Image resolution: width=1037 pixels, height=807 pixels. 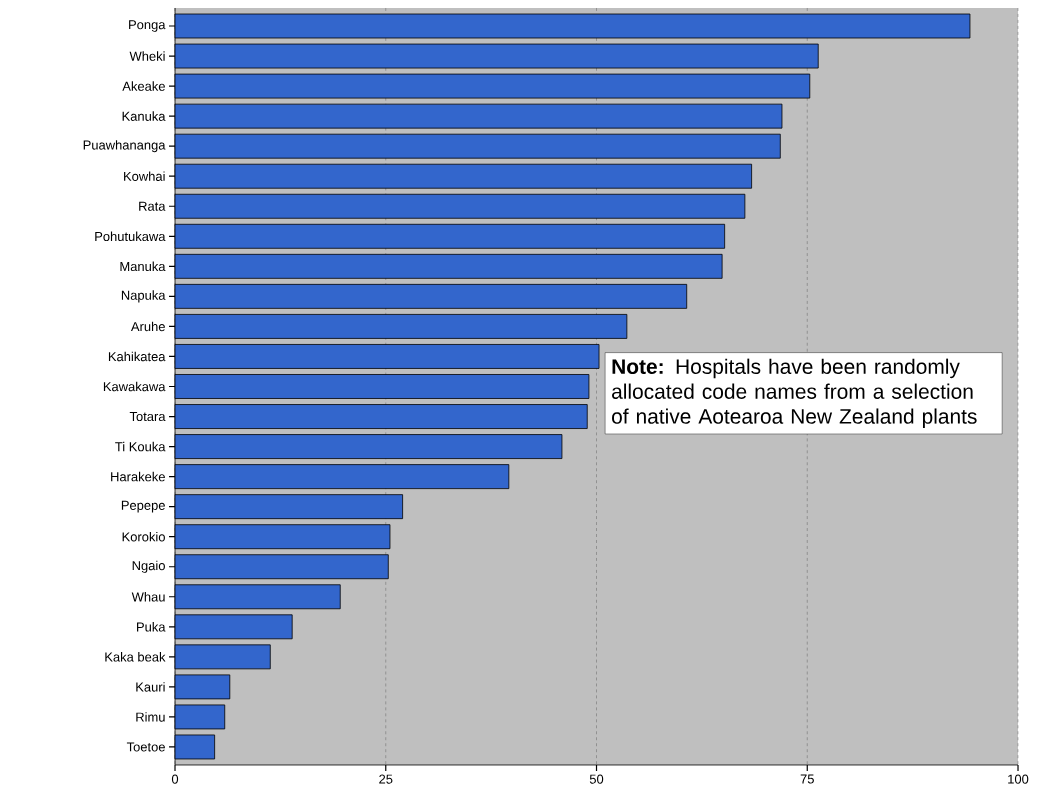 What do you see at coordinates (150, 717) in the screenshot?
I see `y-tick-label: Rimu` at bounding box center [150, 717].